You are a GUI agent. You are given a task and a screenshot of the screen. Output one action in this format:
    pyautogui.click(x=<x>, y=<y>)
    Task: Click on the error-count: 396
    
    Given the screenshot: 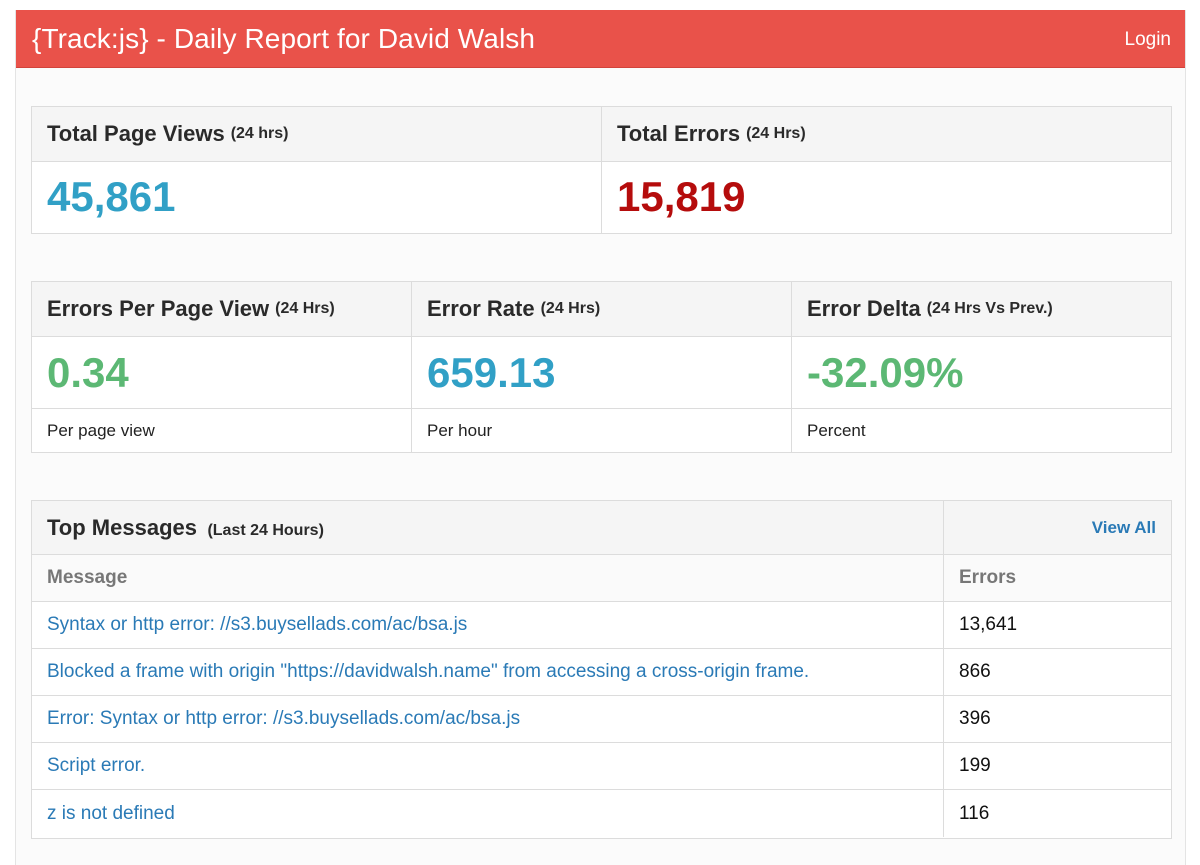 What is the action you would take?
    pyautogui.click(x=975, y=718)
    